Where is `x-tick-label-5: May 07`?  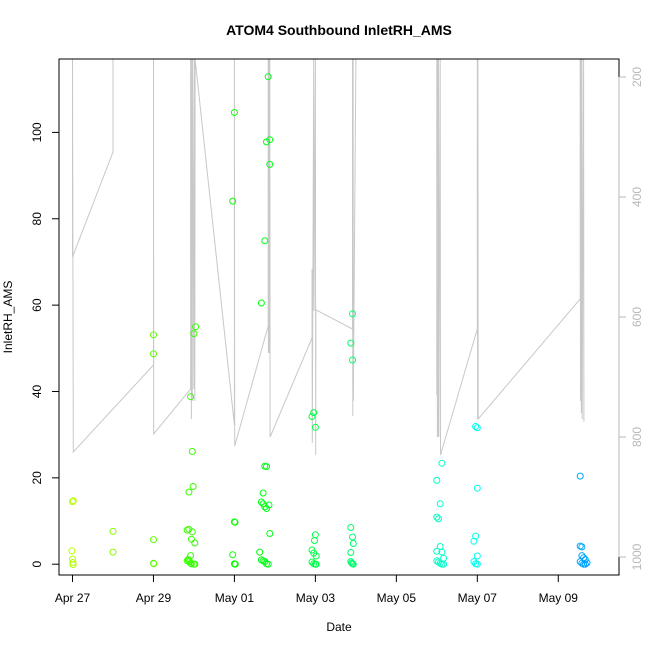
x-tick-label-5: May 07 is located at coordinates (478, 598).